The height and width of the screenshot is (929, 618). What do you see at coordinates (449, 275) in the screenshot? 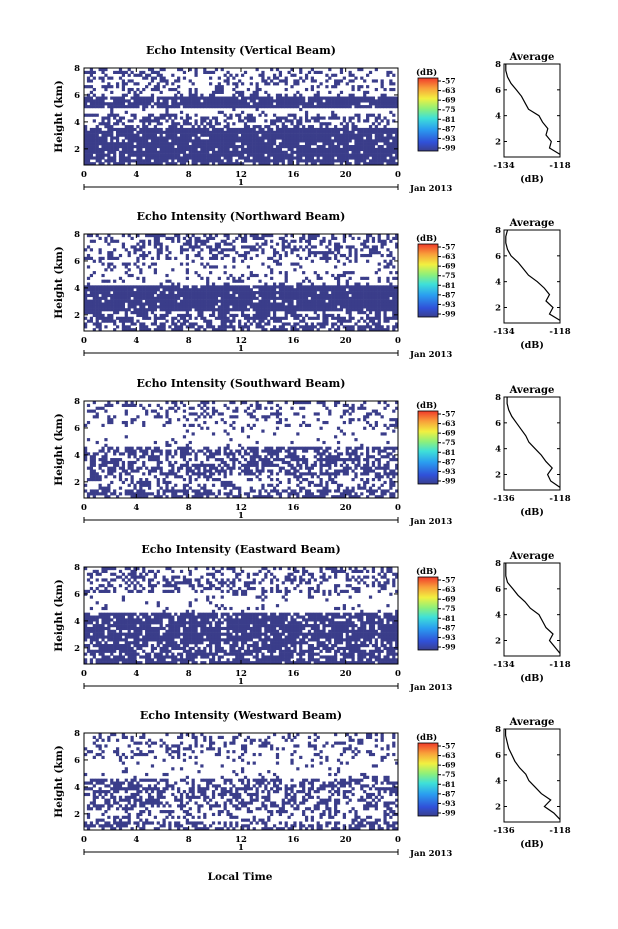
I see `colorbar-tick-label: -75` at bounding box center [449, 275].